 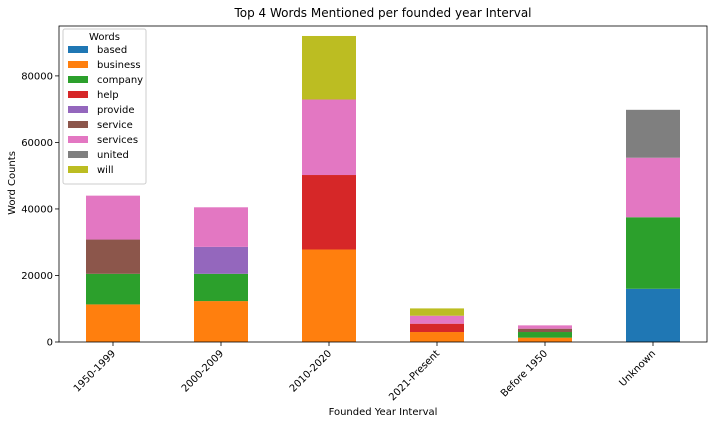 I want to click on legend-swatch-services, so click(x=78, y=139).